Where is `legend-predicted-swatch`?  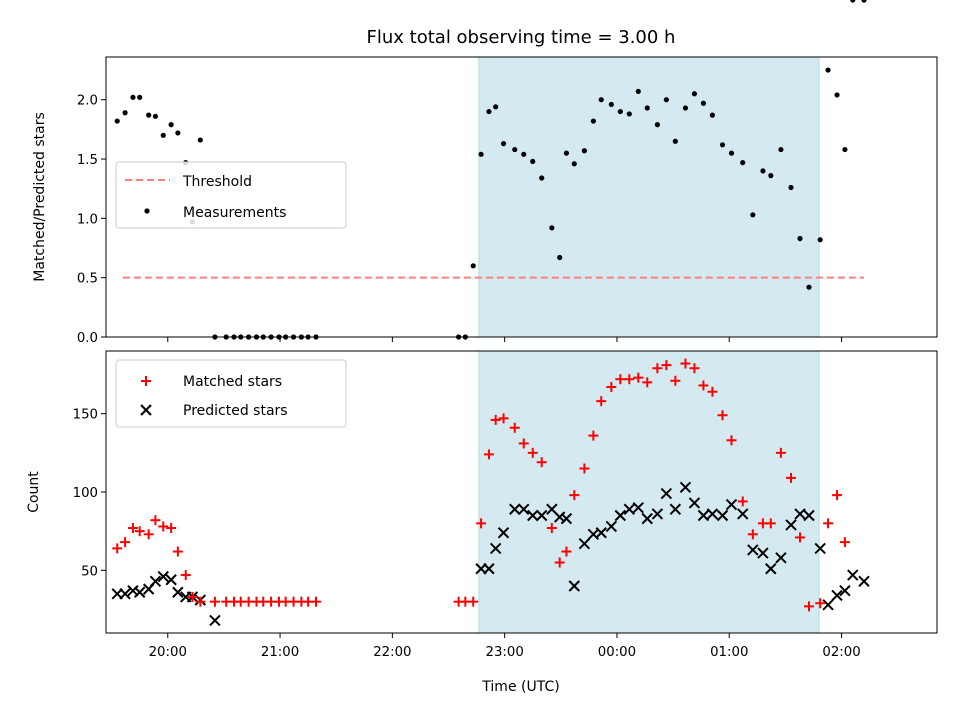 legend-predicted-swatch is located at coordinates (146, 410).